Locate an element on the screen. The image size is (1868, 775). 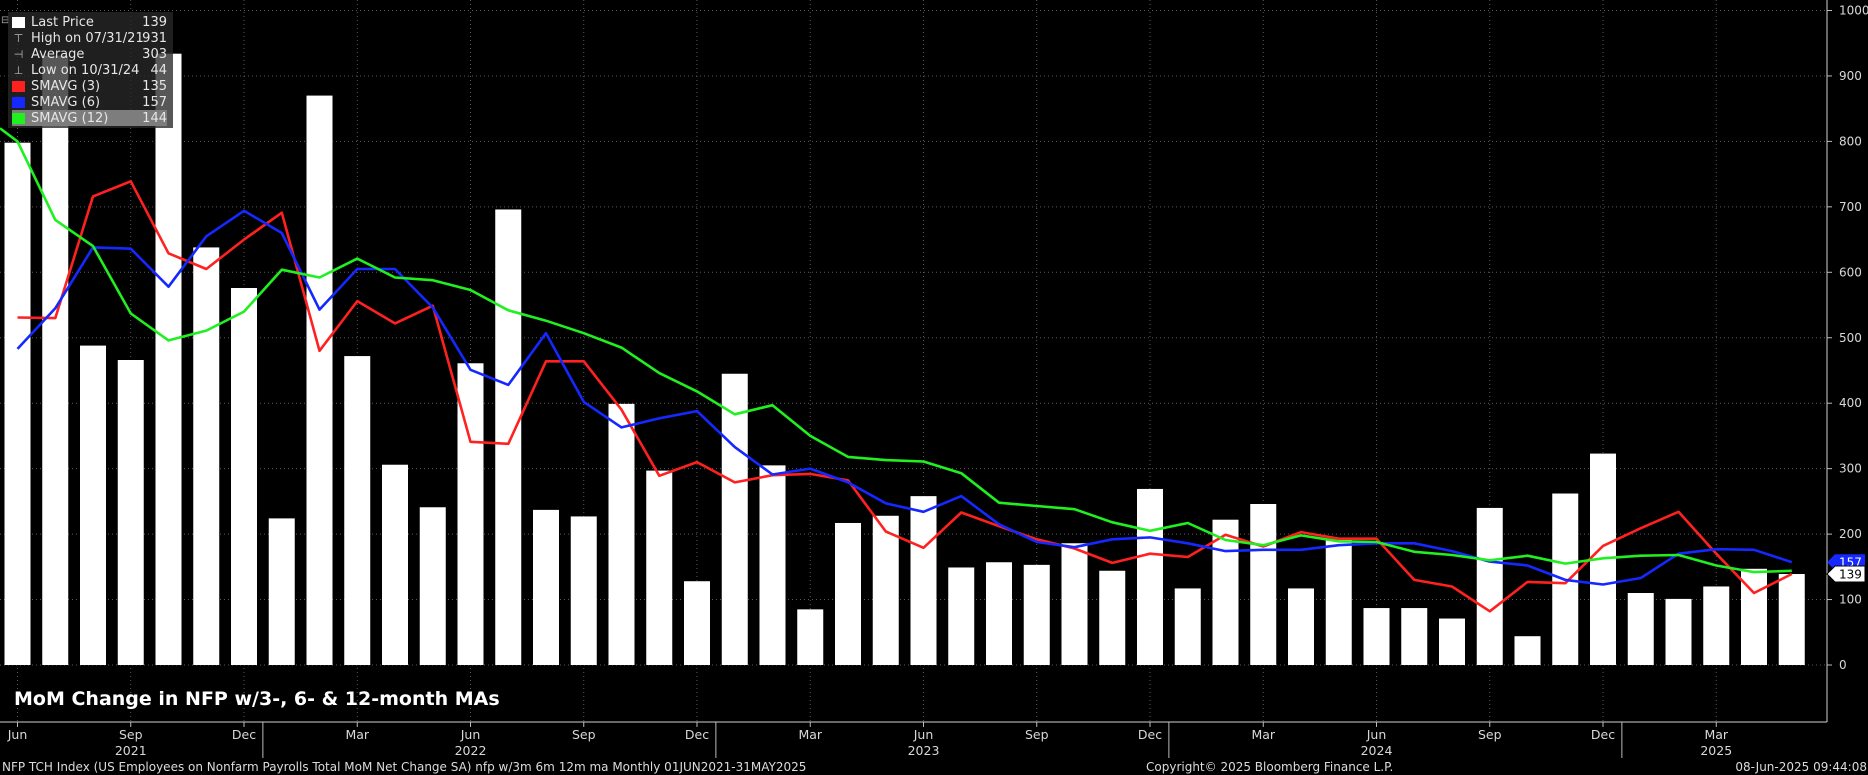
year-label: 2024 is located at coordinates (1377, 750).